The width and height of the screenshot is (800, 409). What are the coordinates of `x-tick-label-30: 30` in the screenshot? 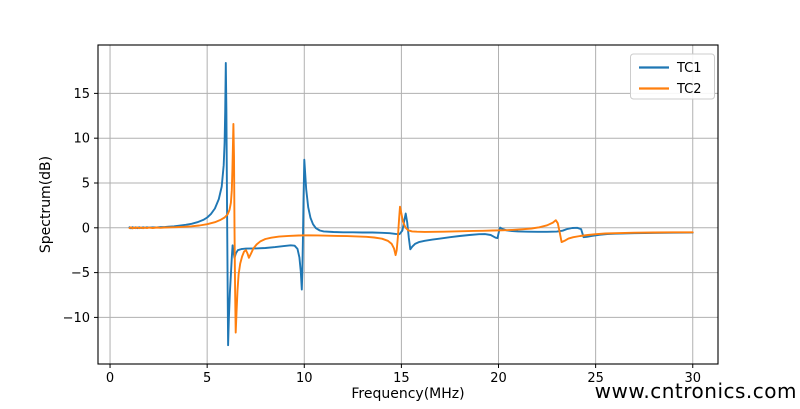 It's located at (692, 378).